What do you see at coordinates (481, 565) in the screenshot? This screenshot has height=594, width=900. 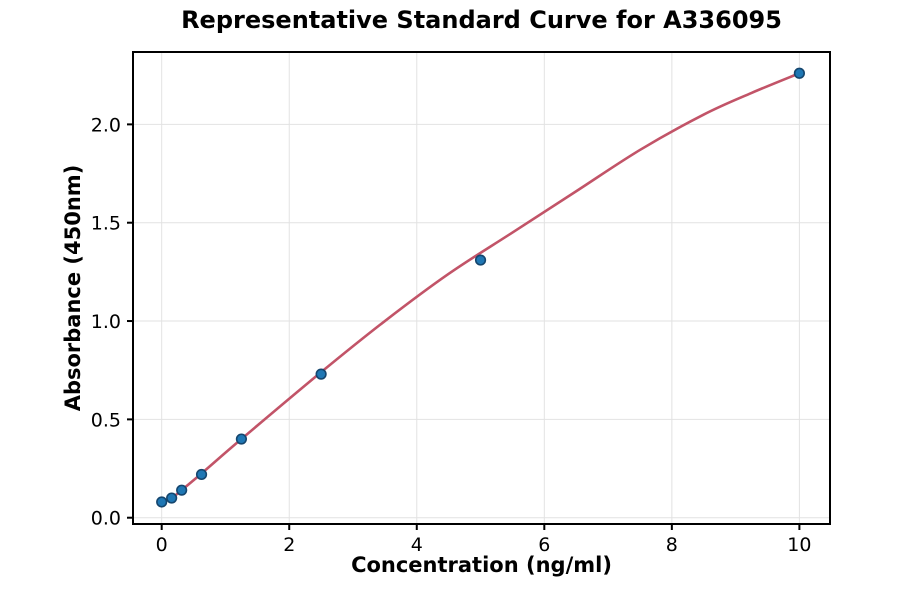 I see `x-axis-label: Concentration (ng/ml)` at bounding box center [481, 565].